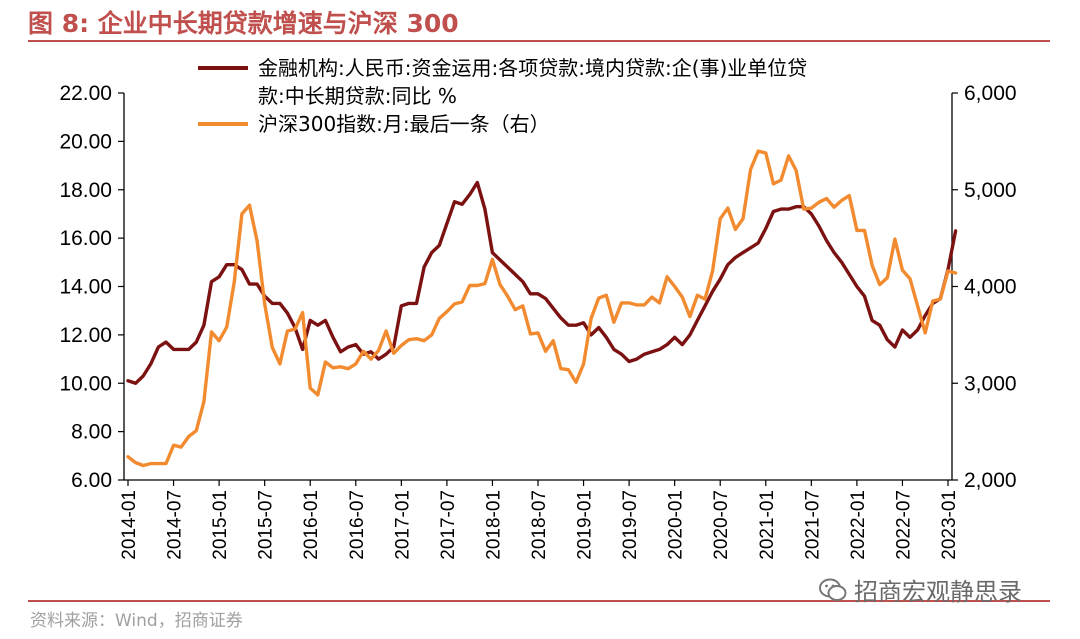 Image resolution: width=1080 pixels, height=639 pixels. What do you see at coordinates (990, 190) in the screenshot?
I see `y-right-tick-label: 5,000` at bounding box center [990, 190].